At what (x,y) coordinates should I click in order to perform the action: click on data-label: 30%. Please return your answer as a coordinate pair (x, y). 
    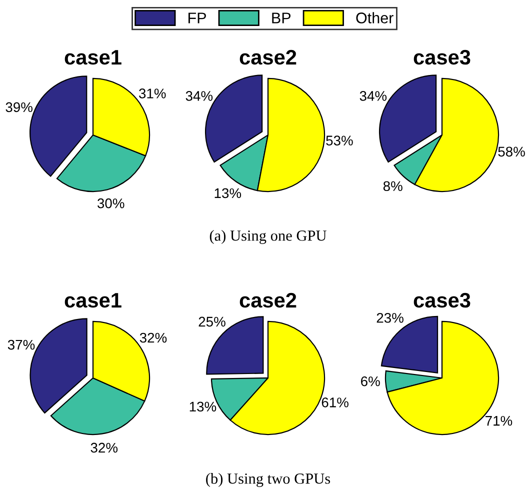
    Looking at the image, I should click on (110, 203).